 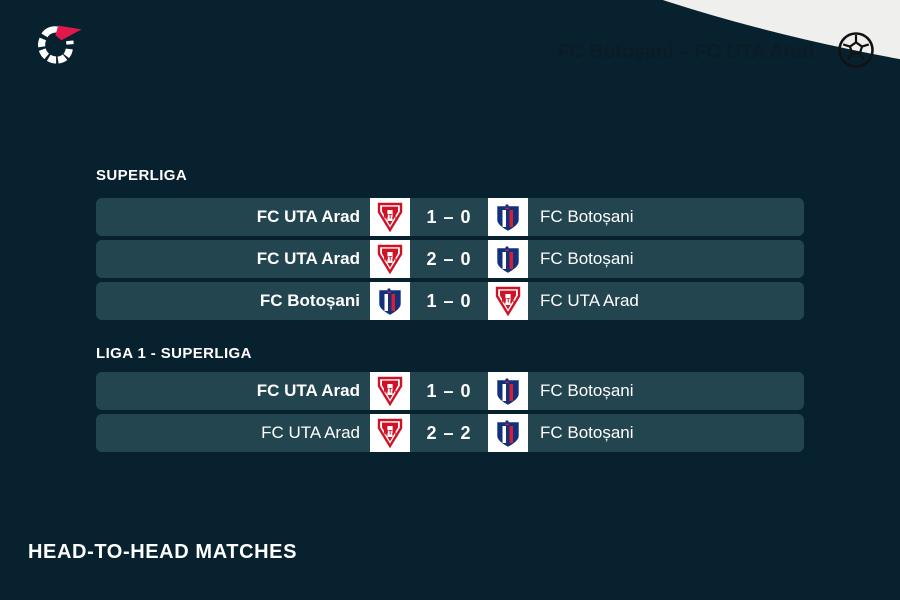 What do you see at coordinates (309, 300) in the screenshot?
I see `home-team-name: FC Botoșani` at bounding box center [309, 300].